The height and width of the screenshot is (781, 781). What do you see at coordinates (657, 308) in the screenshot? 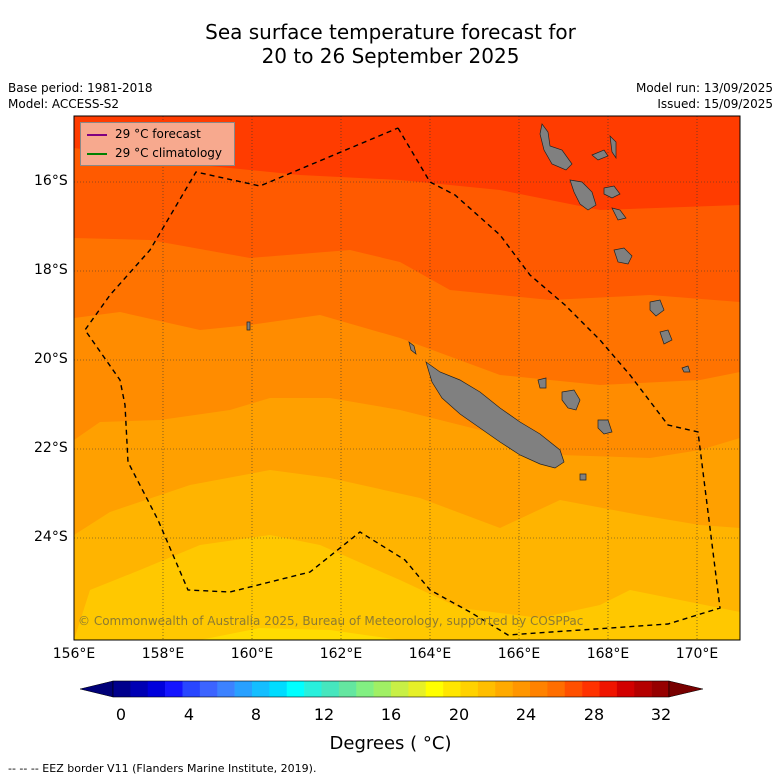
I see `island-erromango` at bounding box center [657, 308].